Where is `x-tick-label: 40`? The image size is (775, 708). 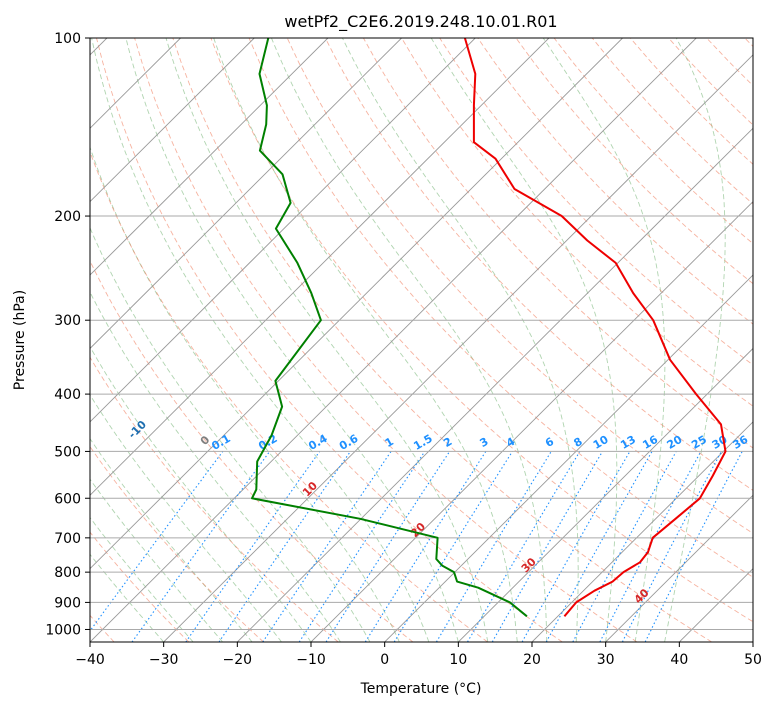
x-tick-label: 40 is located at coordinates (679, 660).